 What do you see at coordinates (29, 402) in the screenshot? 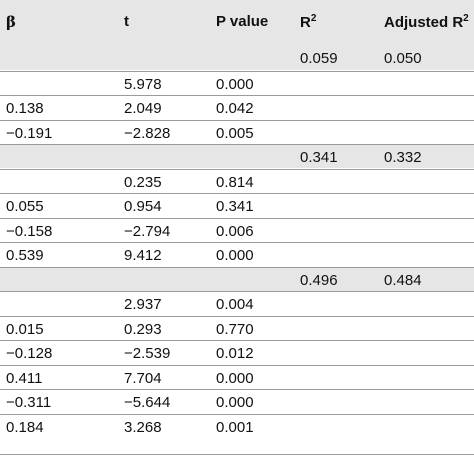
I see `cell-beta: −0.311` at bounding box center [29, 402].